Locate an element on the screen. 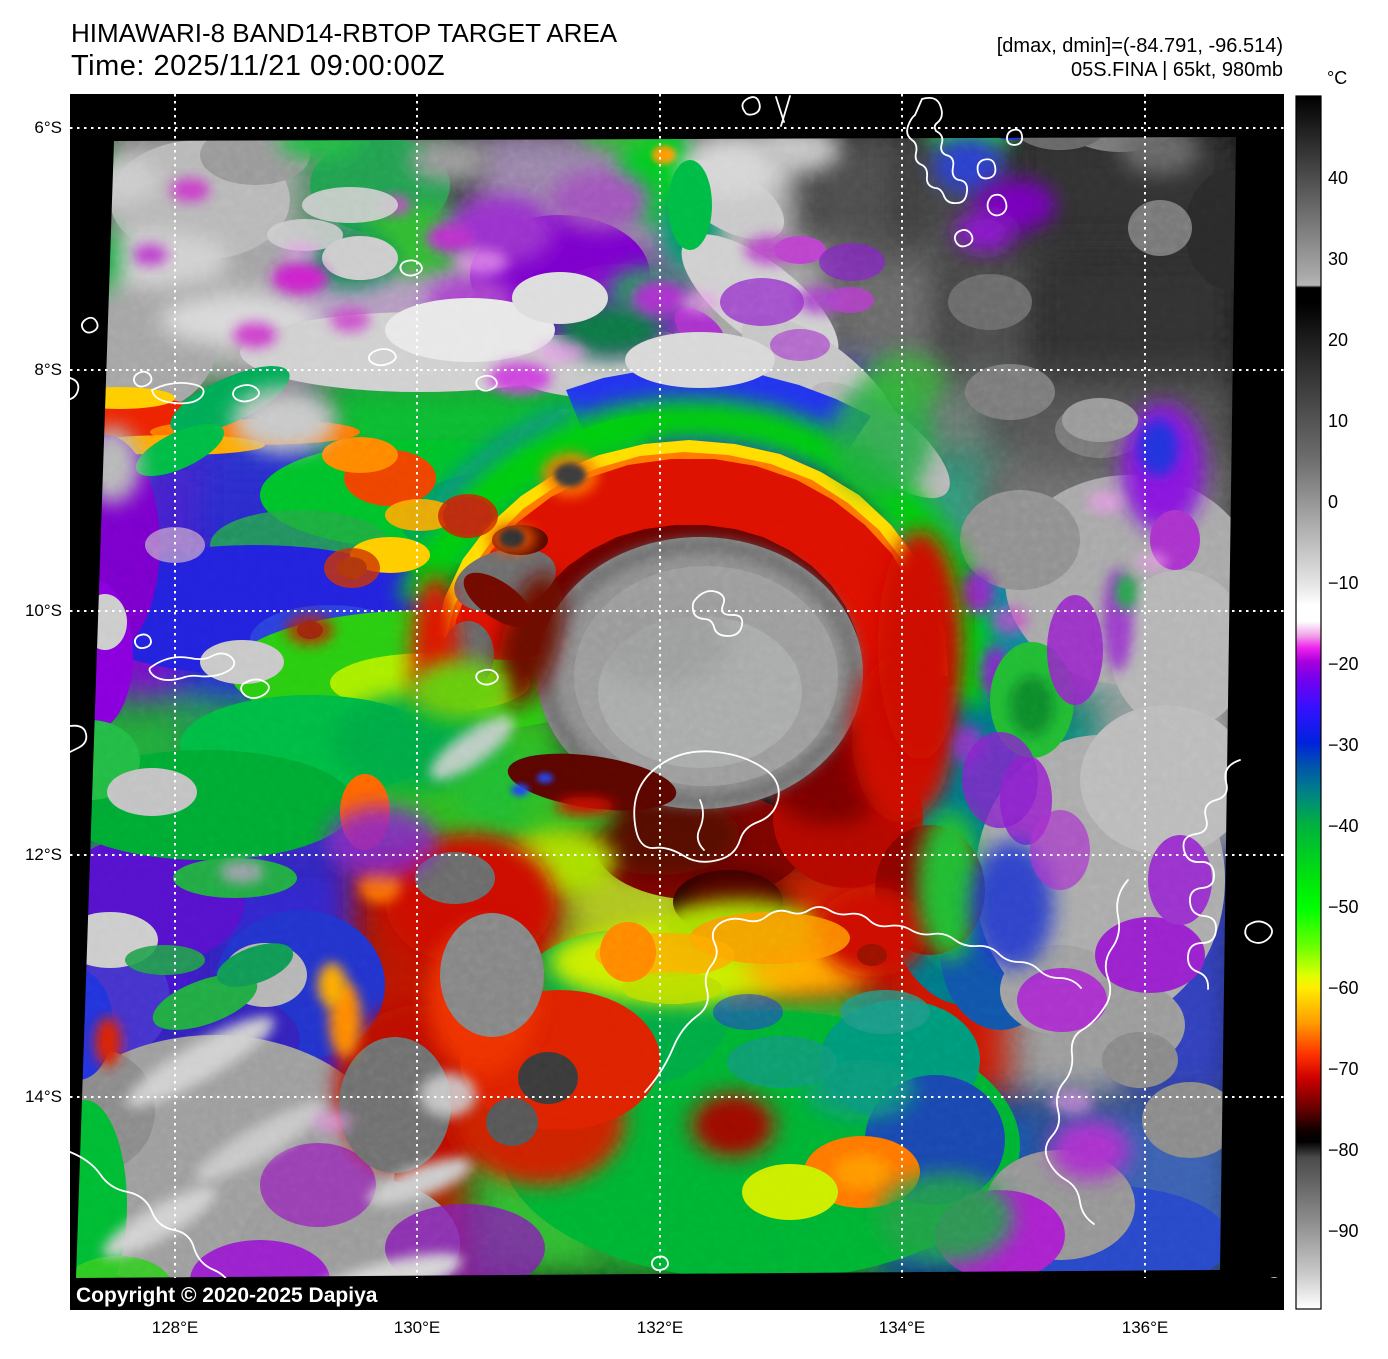  svg-text: 10 is located at coordinates (1338, 421).